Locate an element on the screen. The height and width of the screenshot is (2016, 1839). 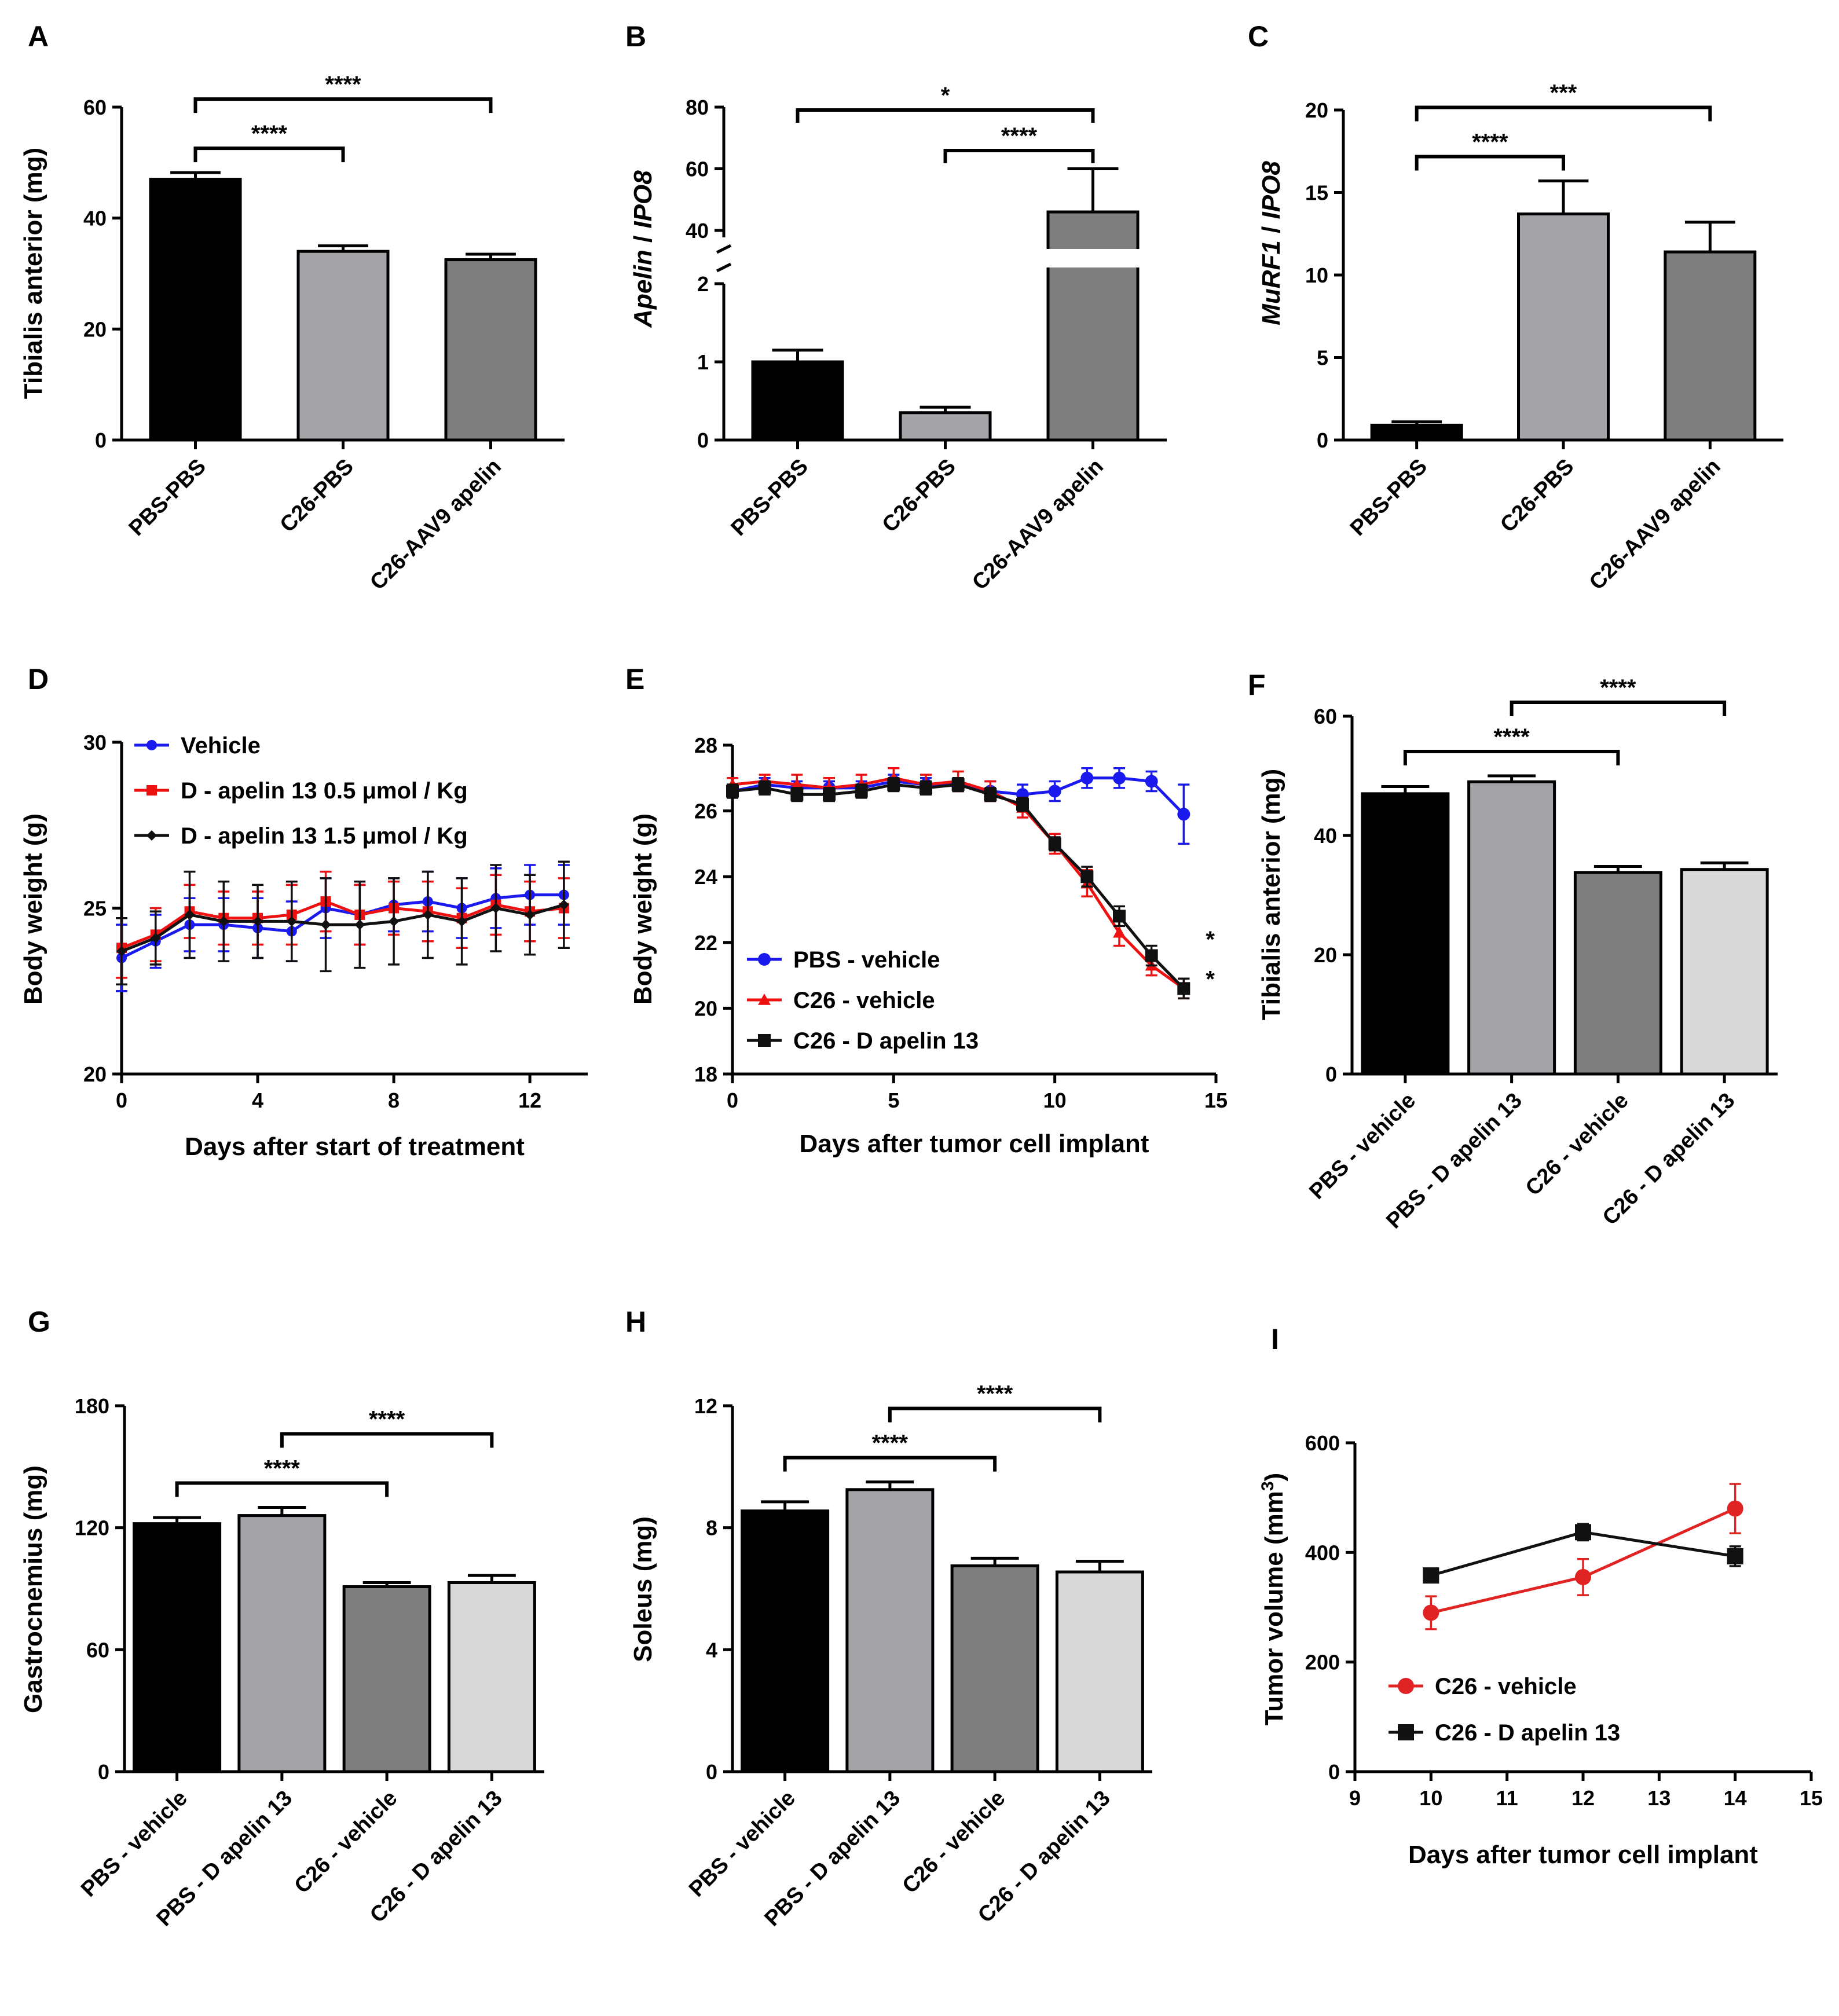
y-axis-label-part: / is located at coordinates (643, 239).